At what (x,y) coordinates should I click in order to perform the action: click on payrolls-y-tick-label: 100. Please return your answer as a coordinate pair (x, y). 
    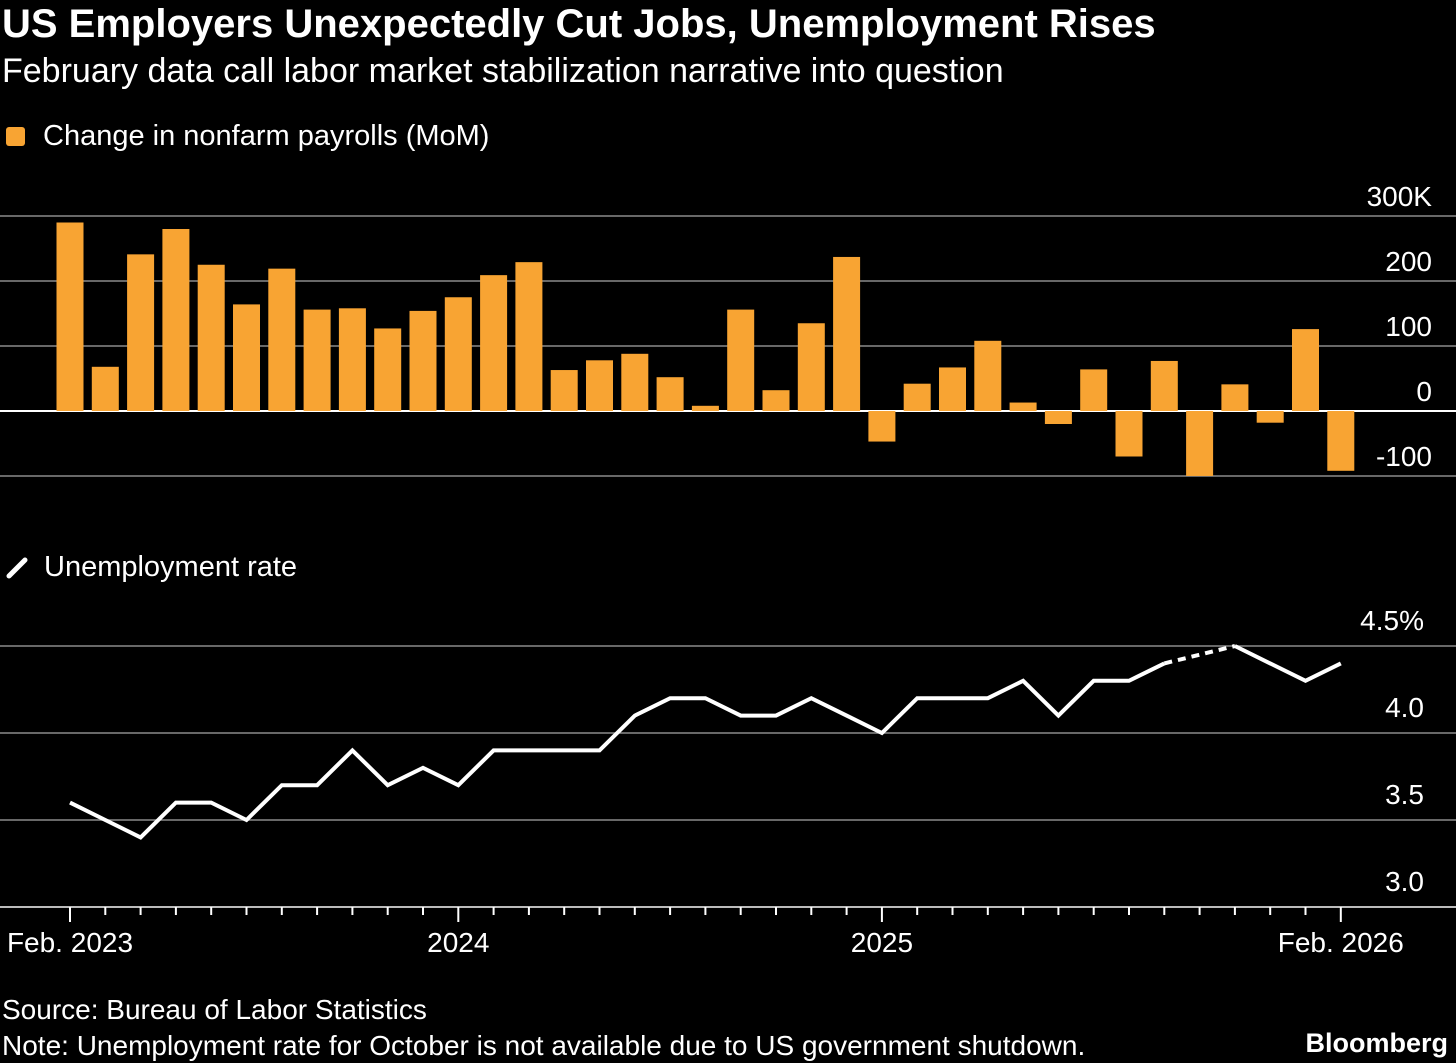
    Looking at the image, I should click on (1408, 326).